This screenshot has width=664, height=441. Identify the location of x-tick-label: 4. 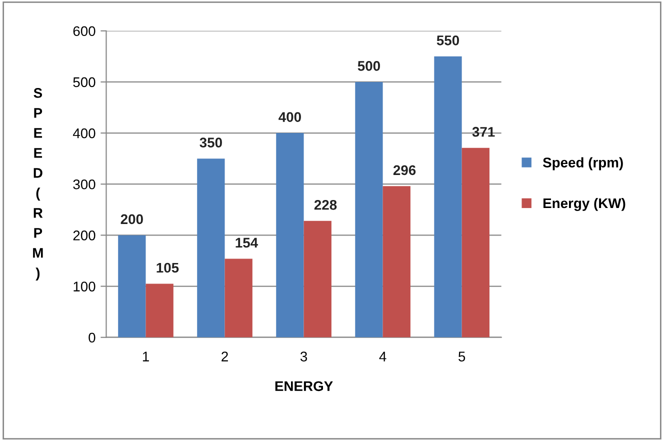
(382, 357).